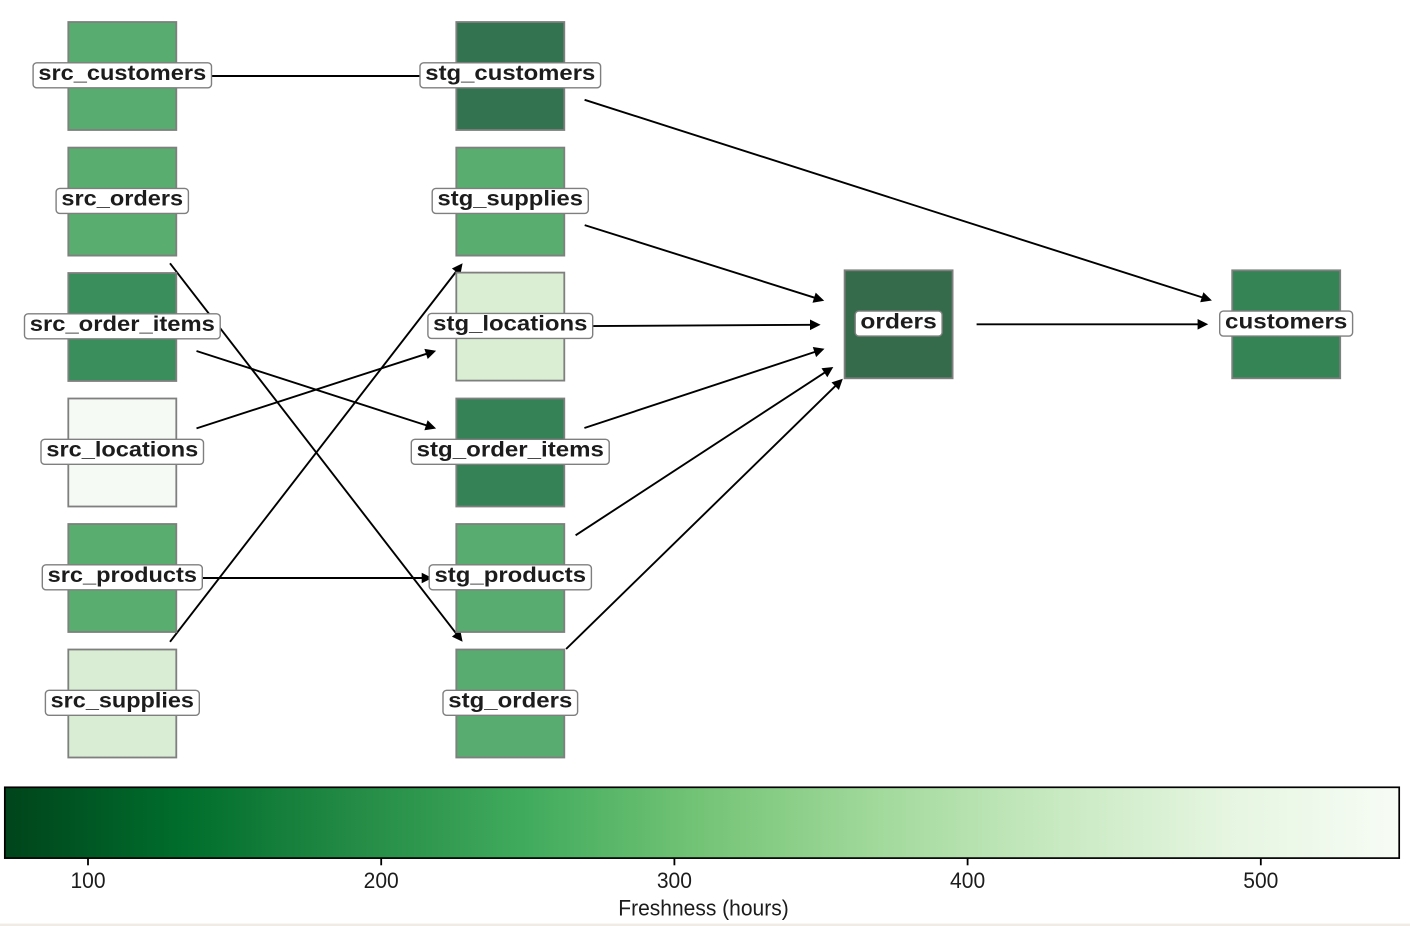 The width and height of the screenshot is (1410, 926). Describe the element at coordinates (510, 324) in the screenshot. I see `svg-text: stg_locations` at that location.